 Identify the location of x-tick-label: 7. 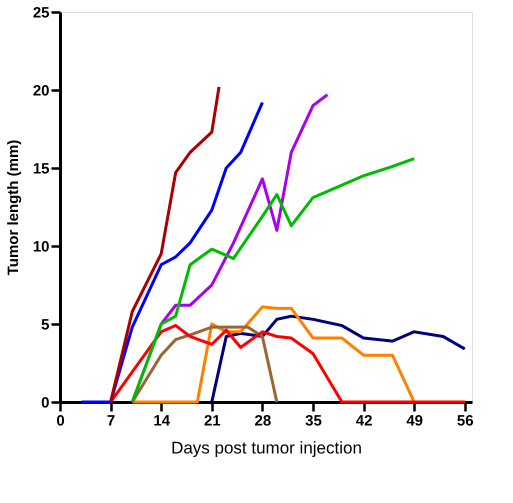
(111, 421).